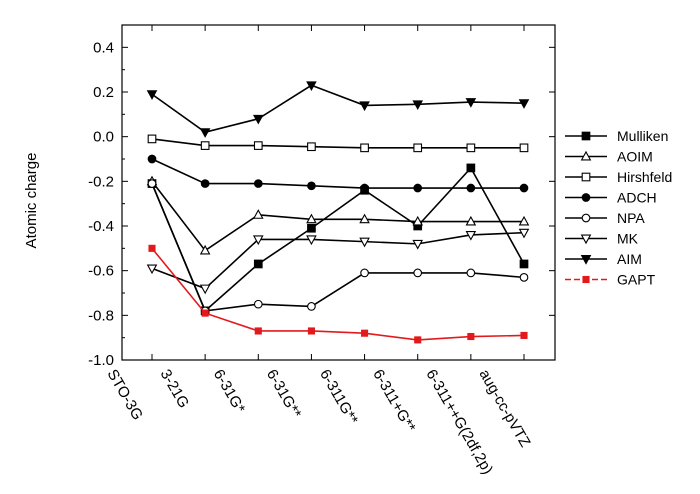  I want to click on legend-label: Mulliken, so click(642, 136).